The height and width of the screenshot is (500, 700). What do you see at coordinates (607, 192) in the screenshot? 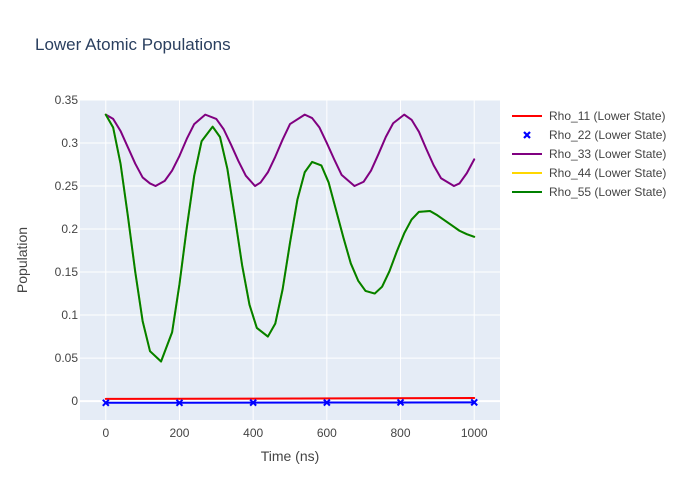
I see `legend-label: Rho_55 (Lower State)` at bounding box center [607, 192].